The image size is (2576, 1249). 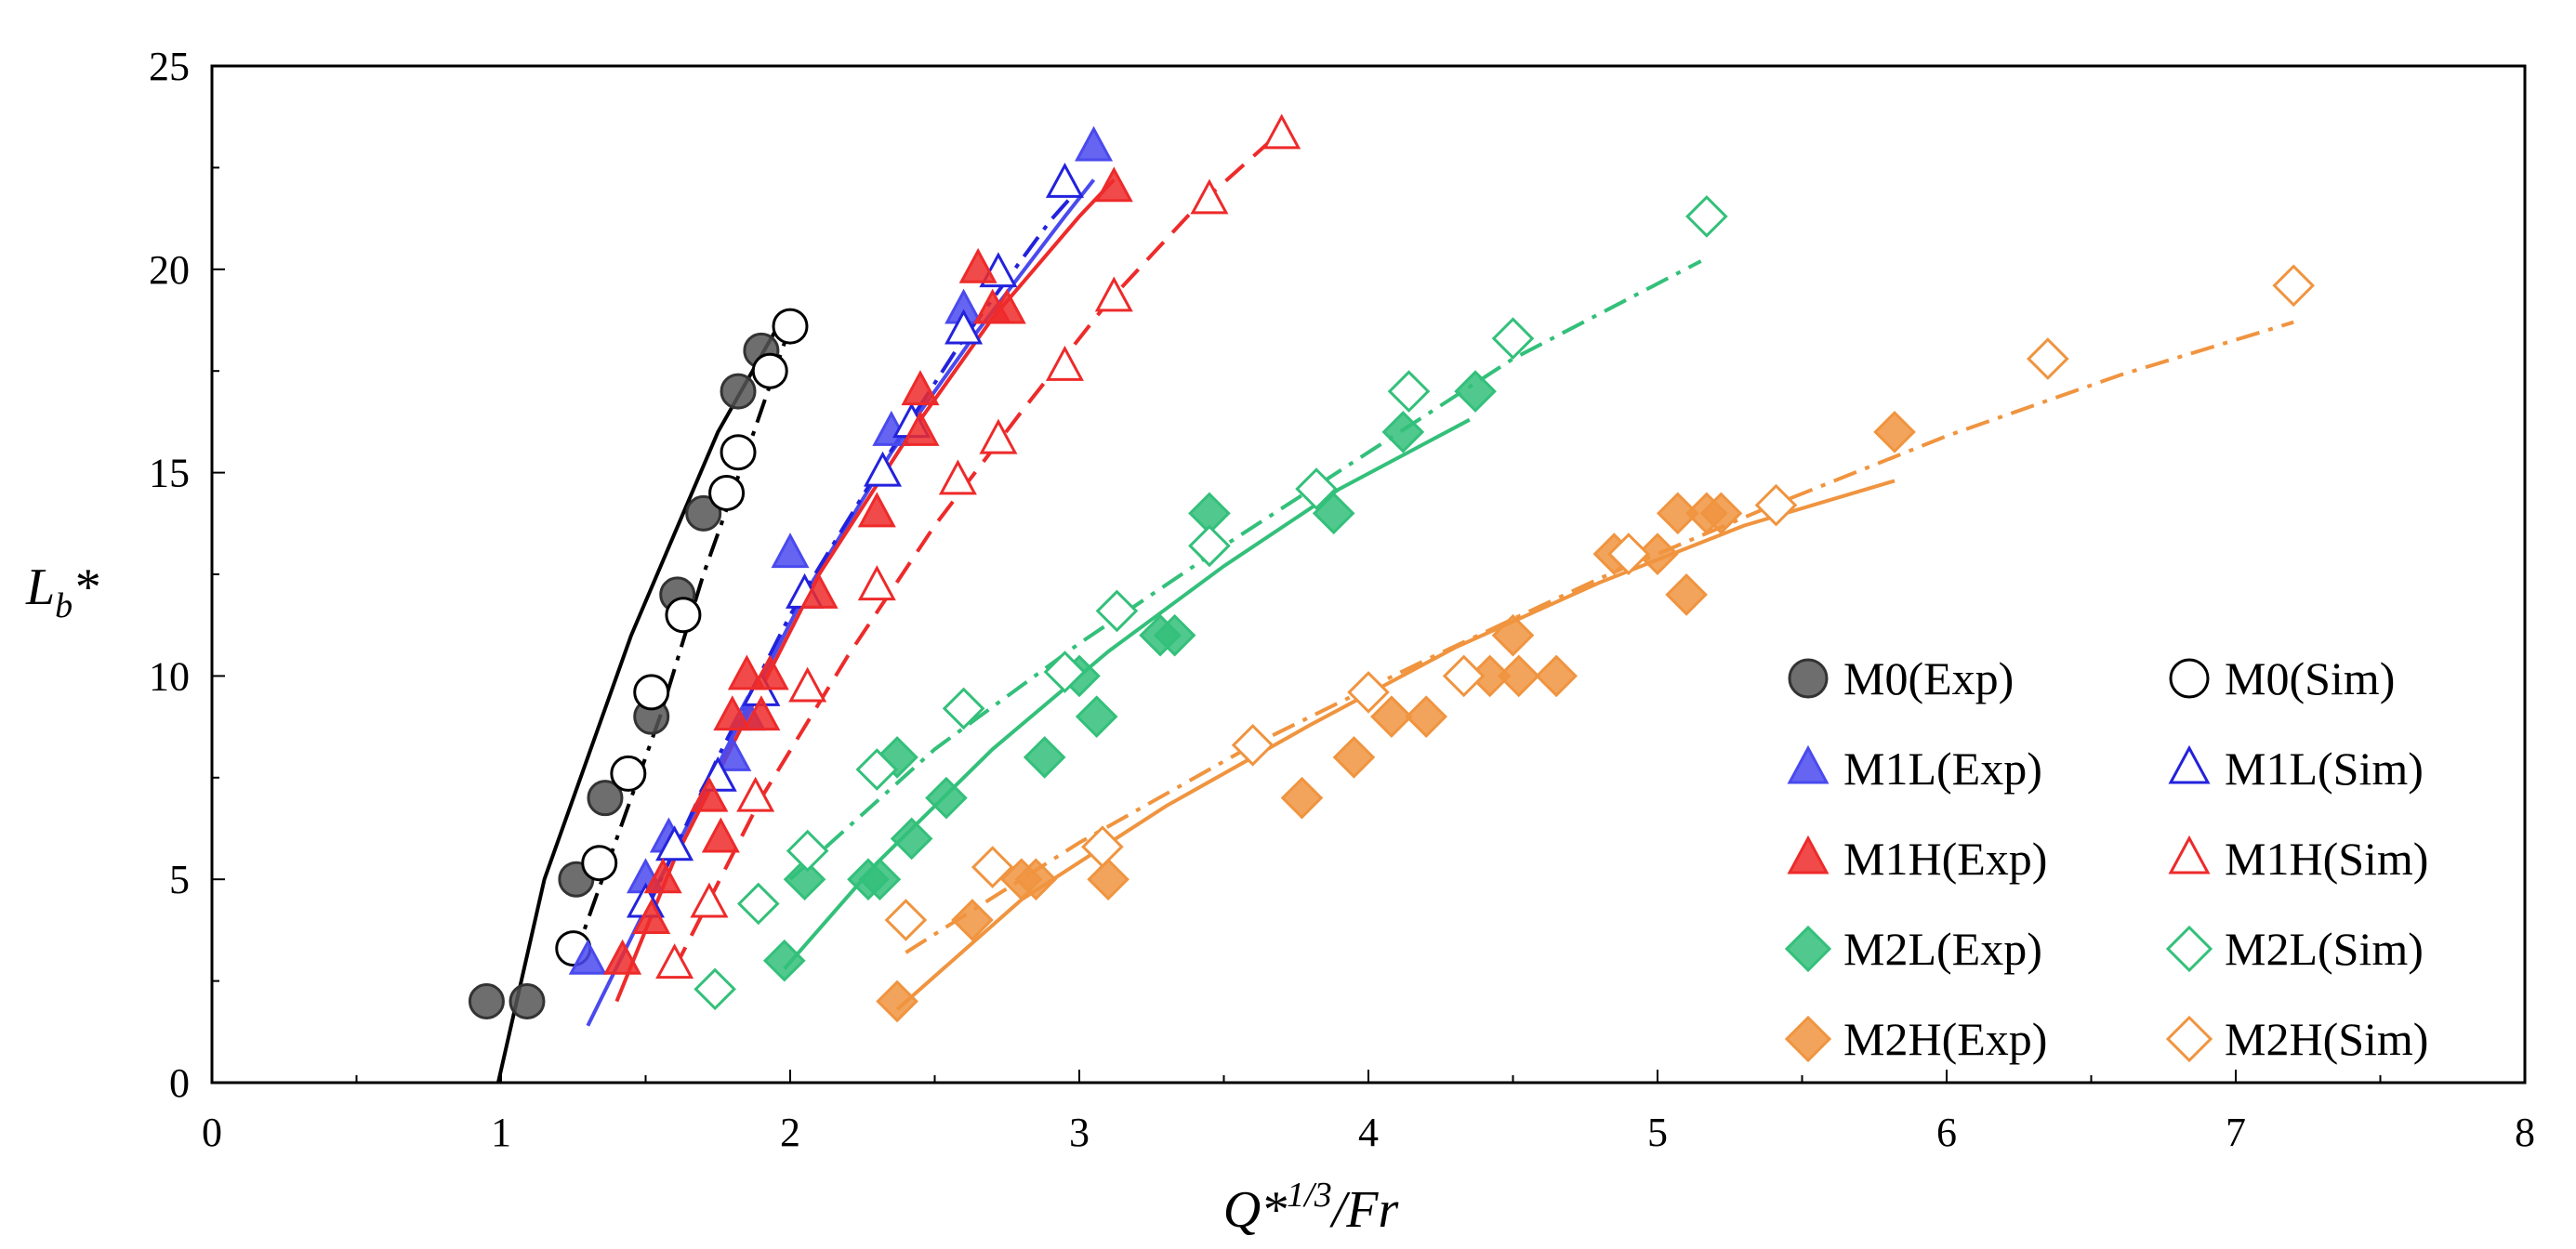 I want to click on legend-label-m0-sim: M0(Sim), so click(x=2310, y=678).